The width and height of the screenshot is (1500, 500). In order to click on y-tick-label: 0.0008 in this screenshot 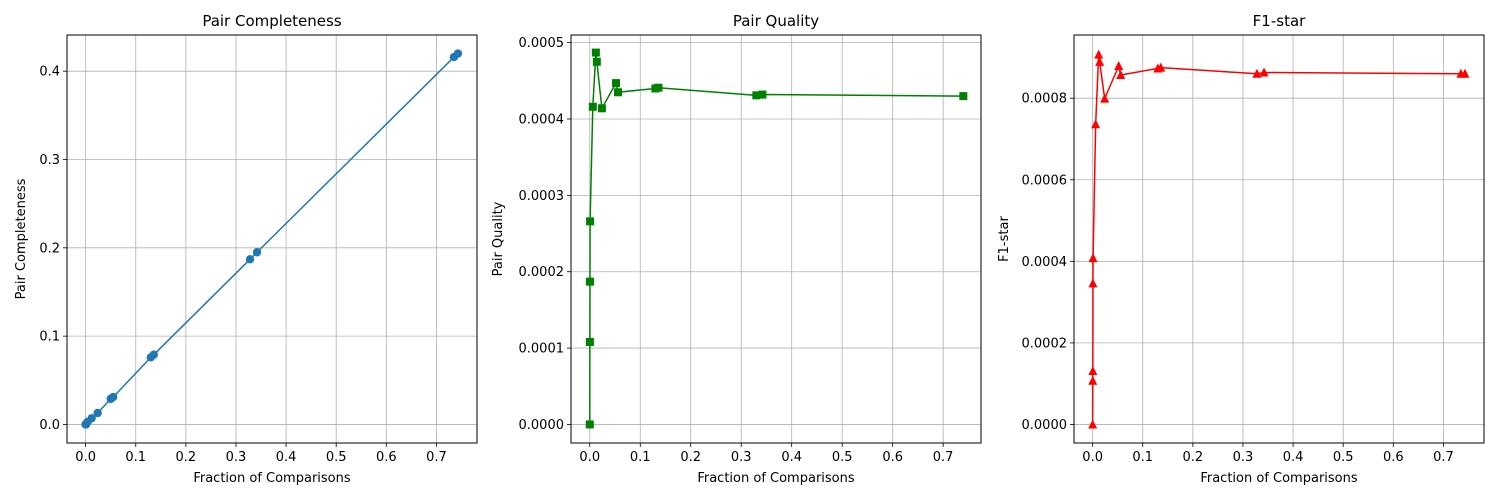, I will do `click(1045, 99)`.